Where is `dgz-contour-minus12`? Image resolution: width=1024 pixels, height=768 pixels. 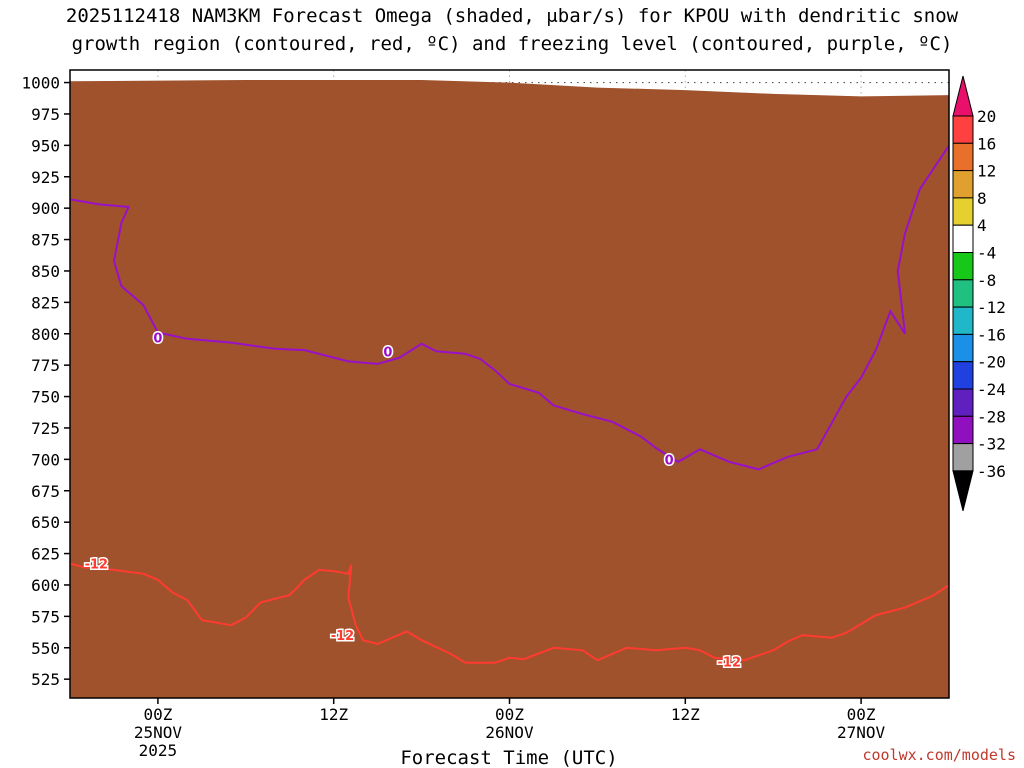
dgz-contour-minus12 is located at coordinates (509, 613).